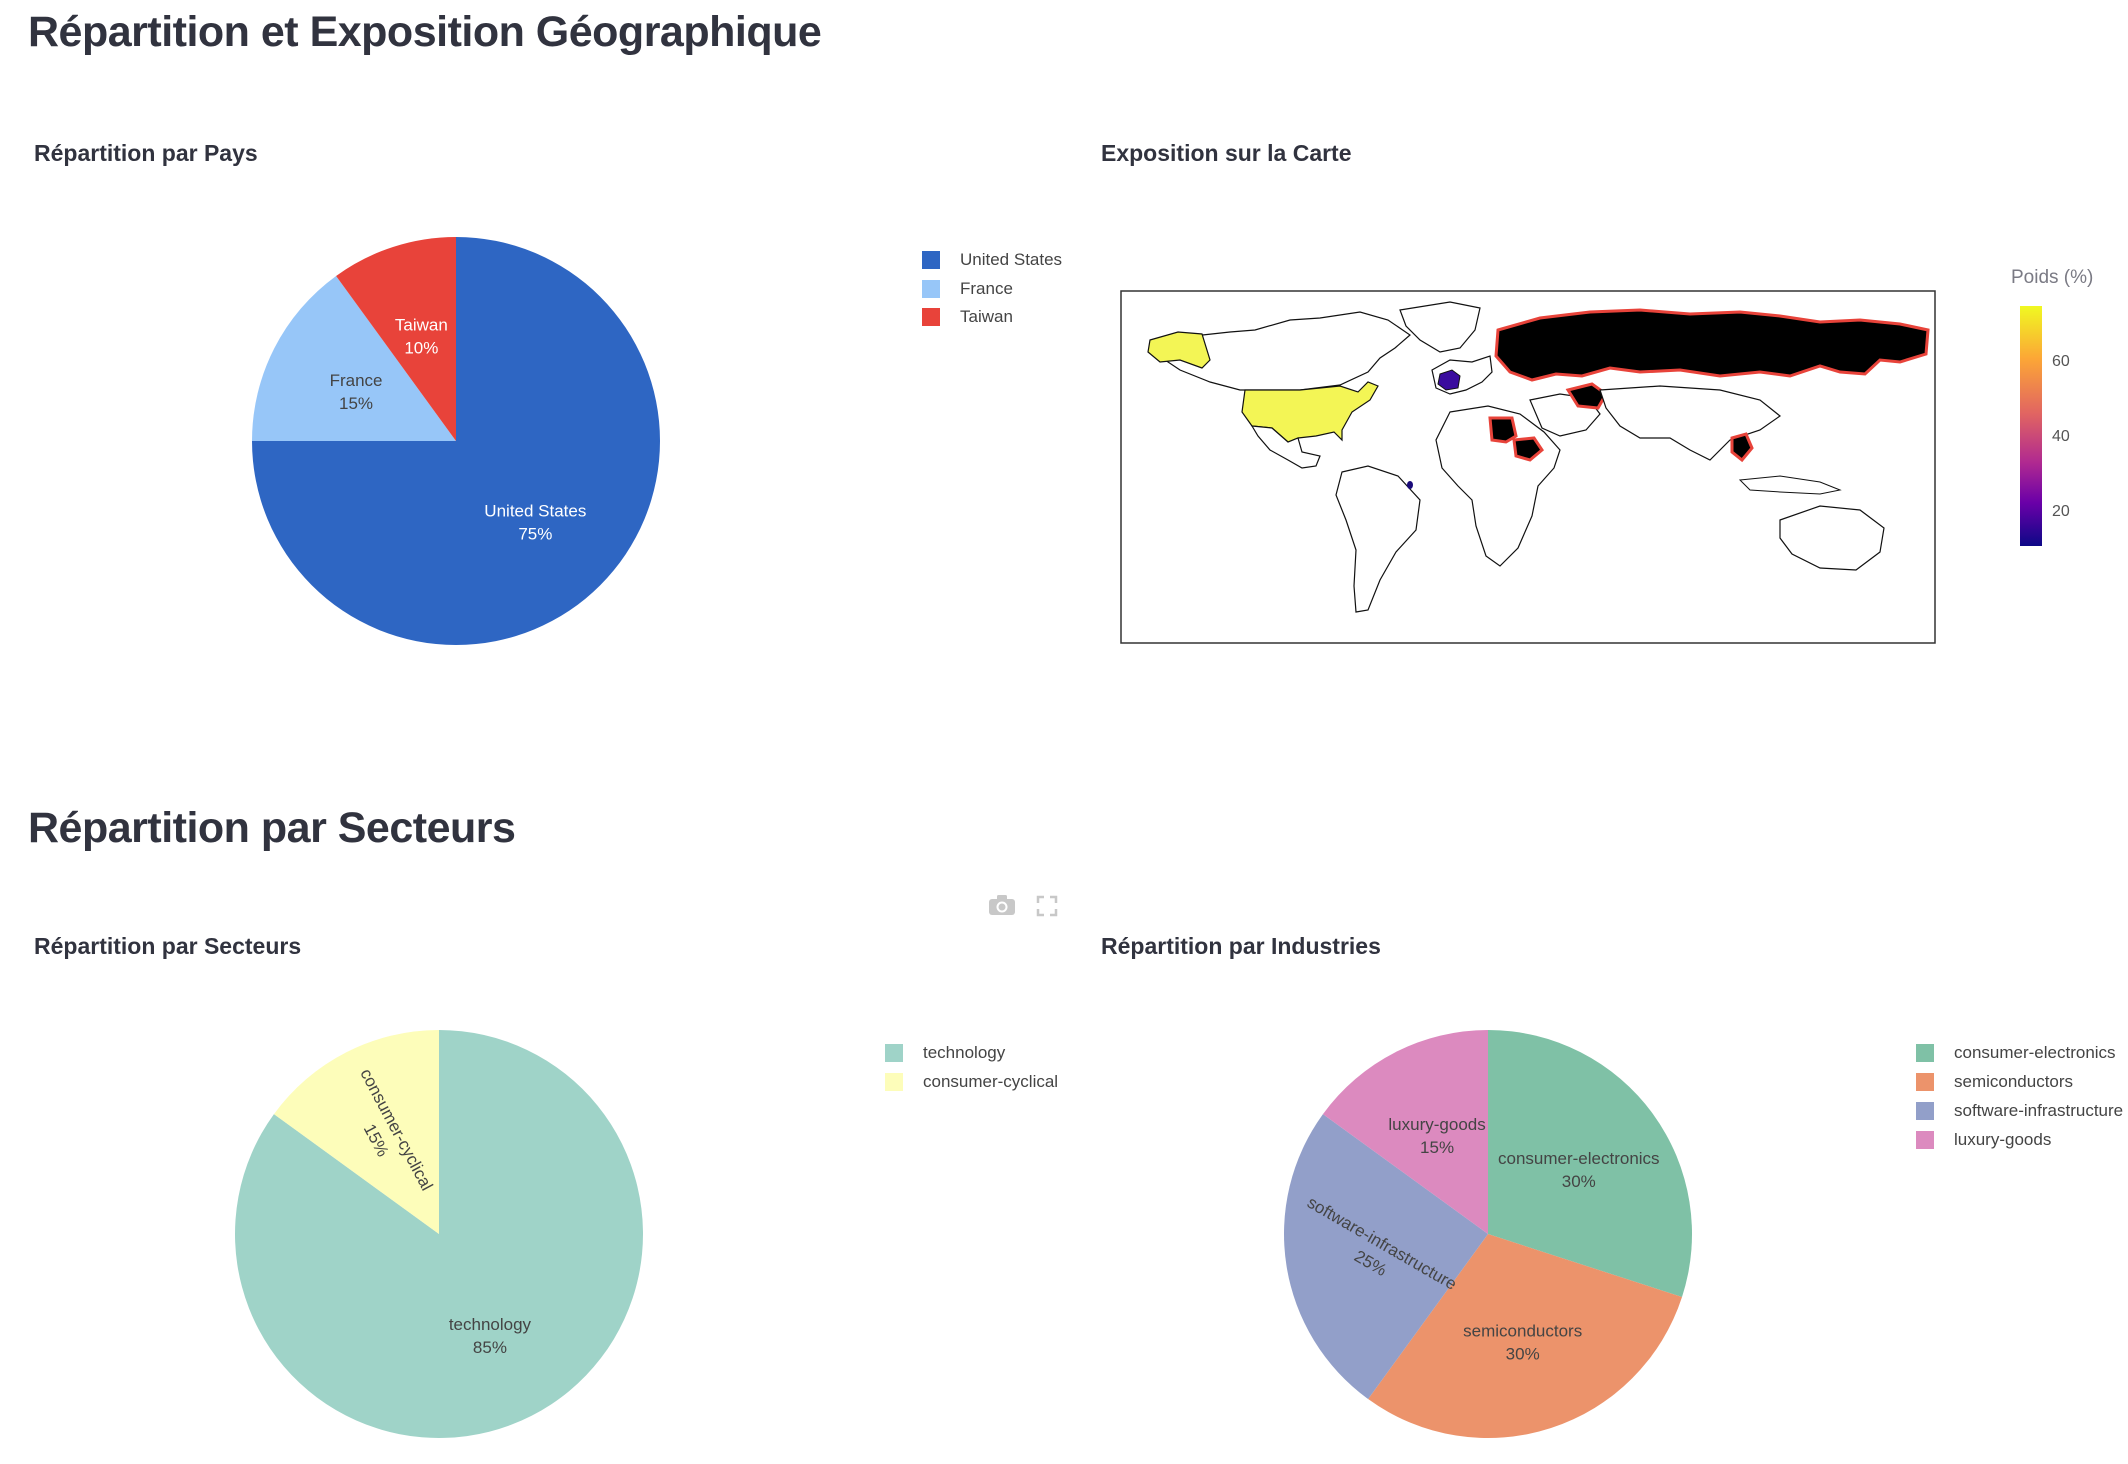 This screenshot has height=1464, width=2128. I want to click on map-chart-title: Exposition sur la Carte, so click(1226, 153).